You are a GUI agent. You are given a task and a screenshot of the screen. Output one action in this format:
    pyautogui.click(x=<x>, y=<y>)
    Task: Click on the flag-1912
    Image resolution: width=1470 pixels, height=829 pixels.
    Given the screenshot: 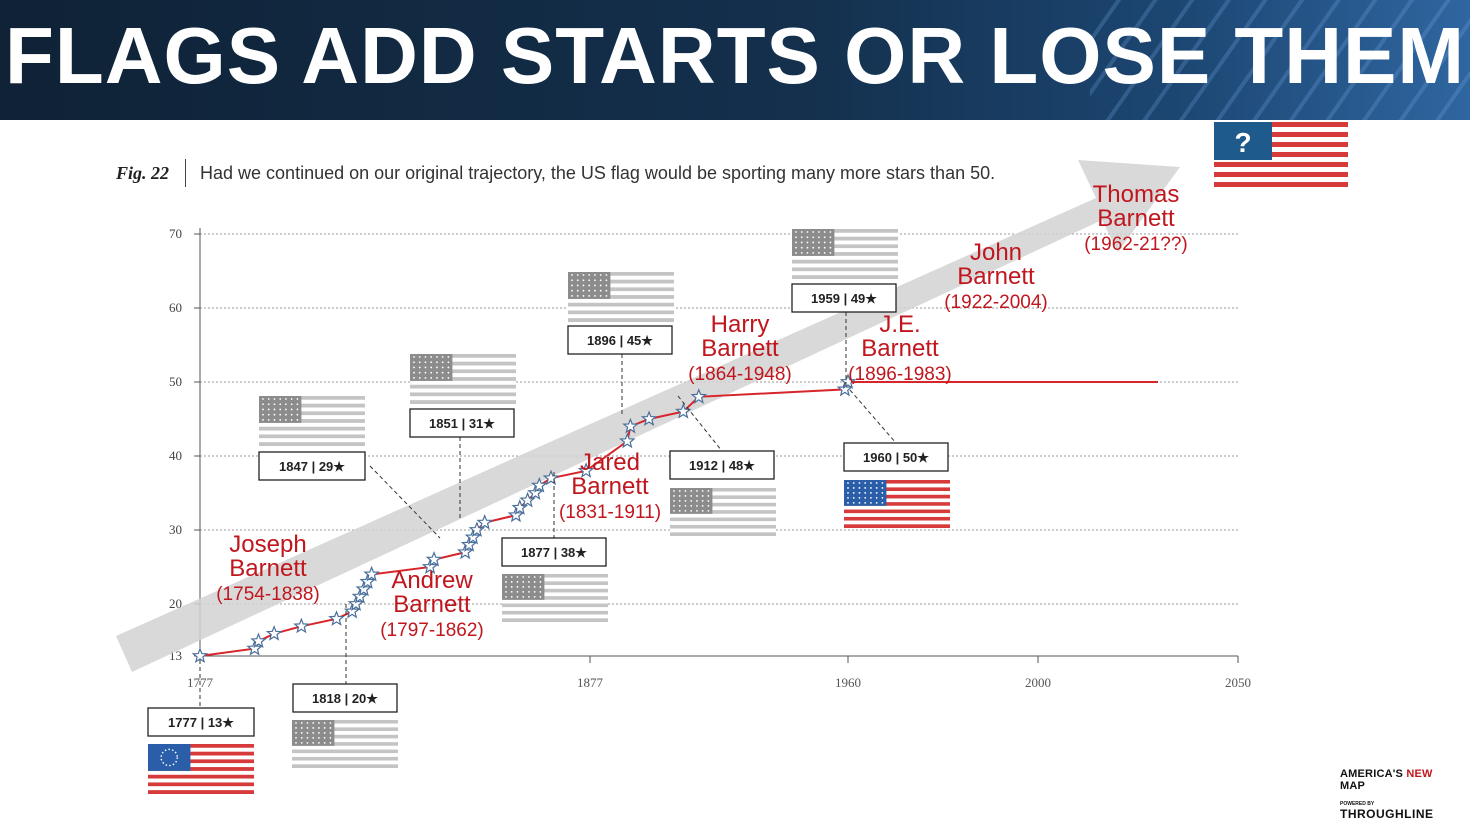 What is the action you would take?
    pyautogui.click(x=723, y=512)
    